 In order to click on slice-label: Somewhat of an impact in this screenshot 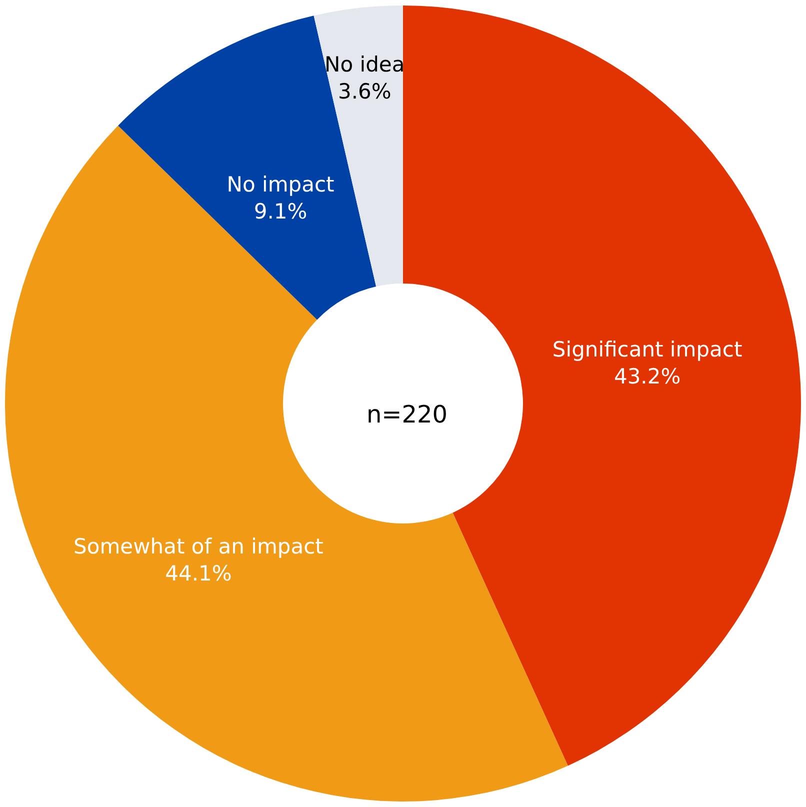, I will do `click(199, 546)`.